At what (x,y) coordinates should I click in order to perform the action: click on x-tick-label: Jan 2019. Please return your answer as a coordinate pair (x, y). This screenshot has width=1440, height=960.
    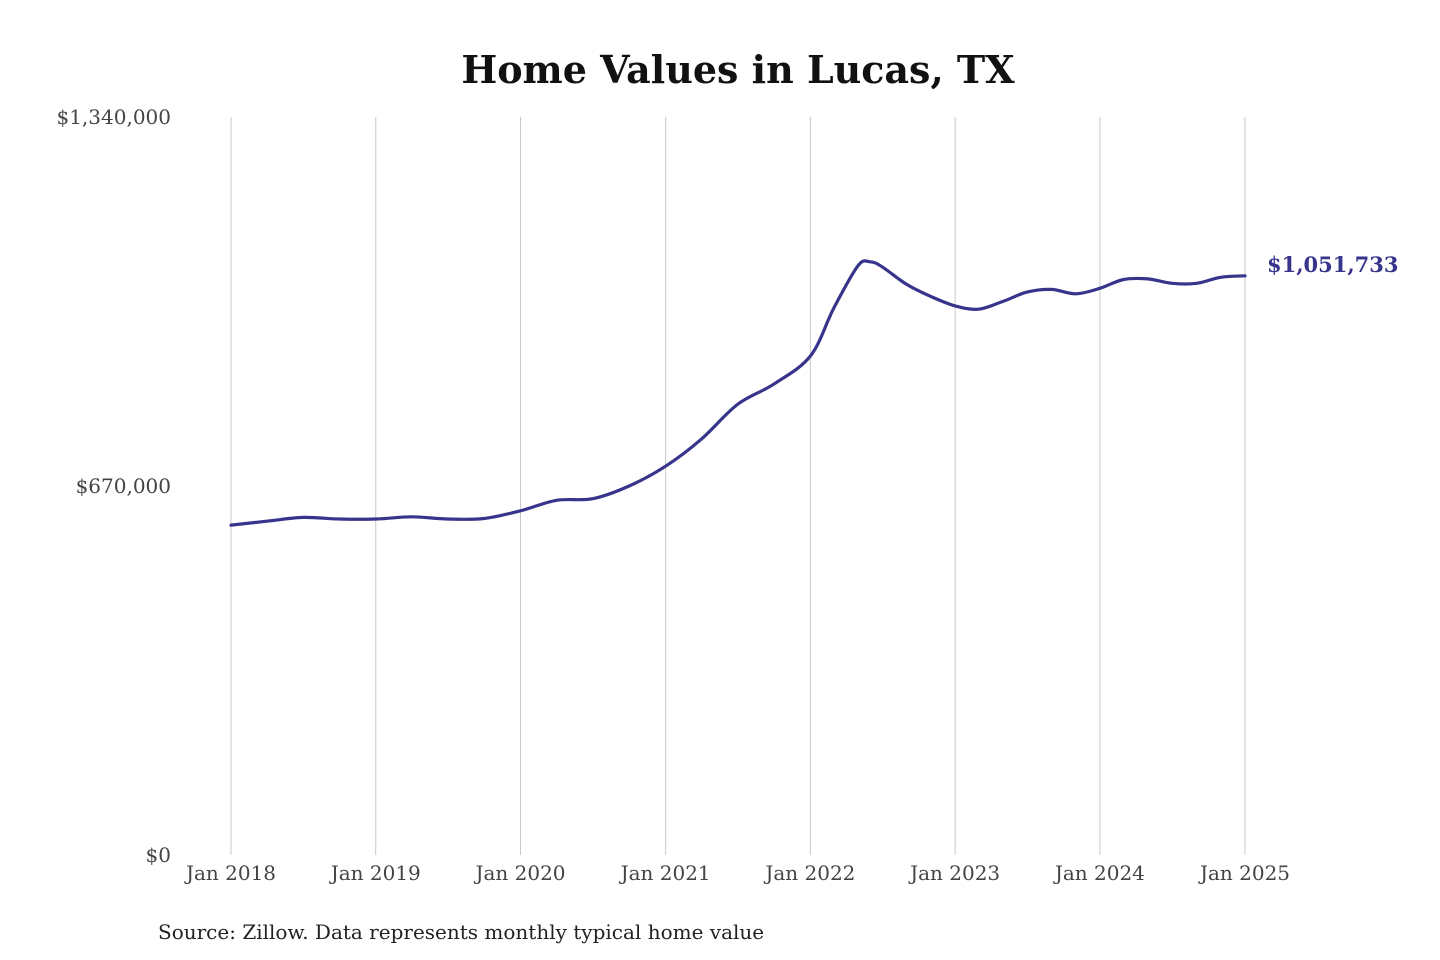
    Looking at the image, I should click on (375, 873).